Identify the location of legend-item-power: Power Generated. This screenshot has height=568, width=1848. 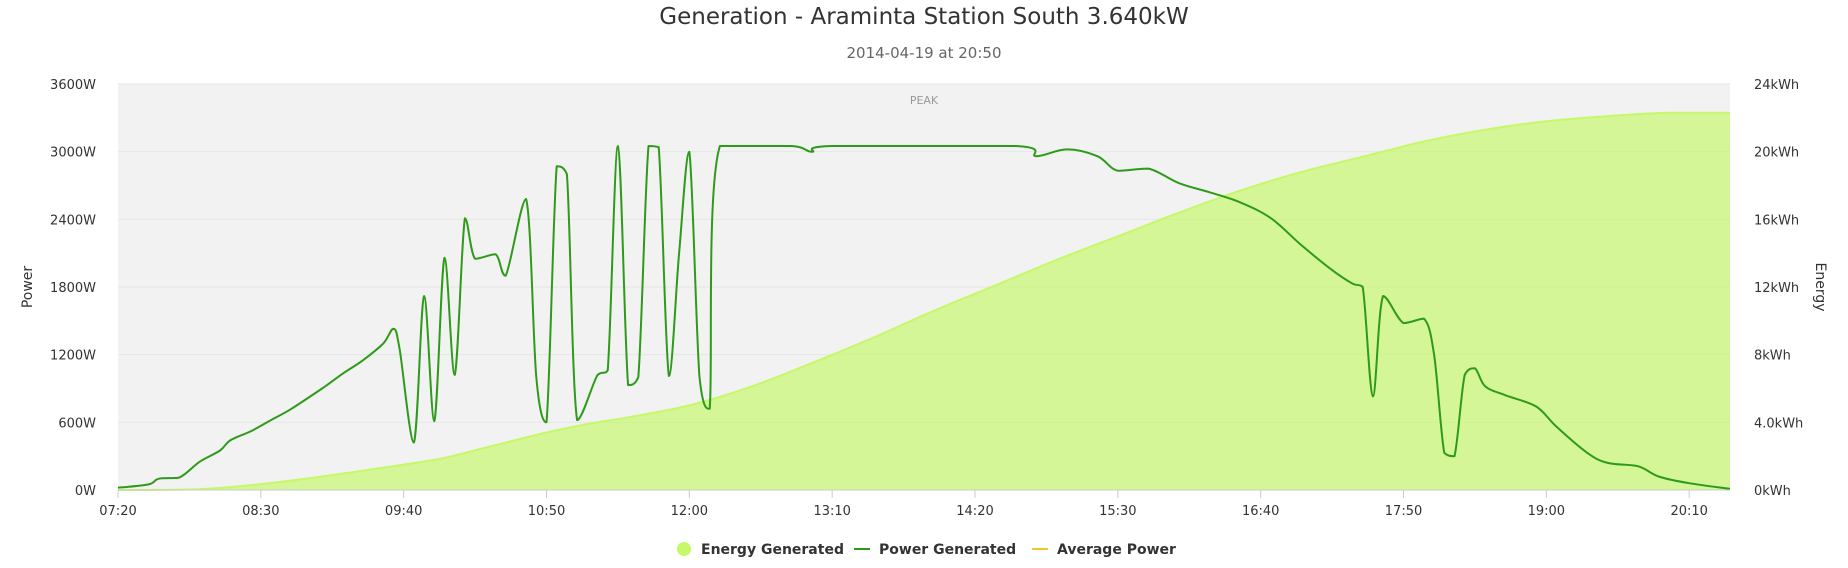
(935, 550).